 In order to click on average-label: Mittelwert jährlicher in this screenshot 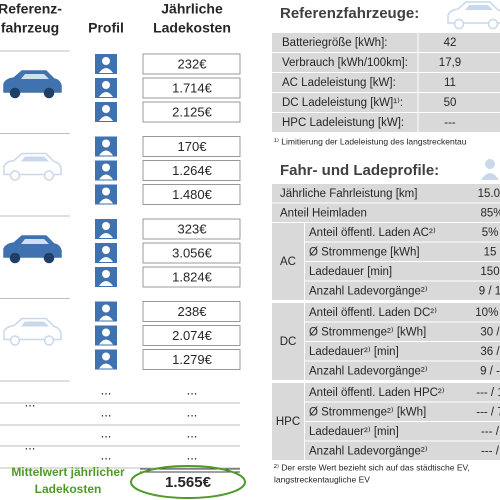, I will do `click(68, 472)`.